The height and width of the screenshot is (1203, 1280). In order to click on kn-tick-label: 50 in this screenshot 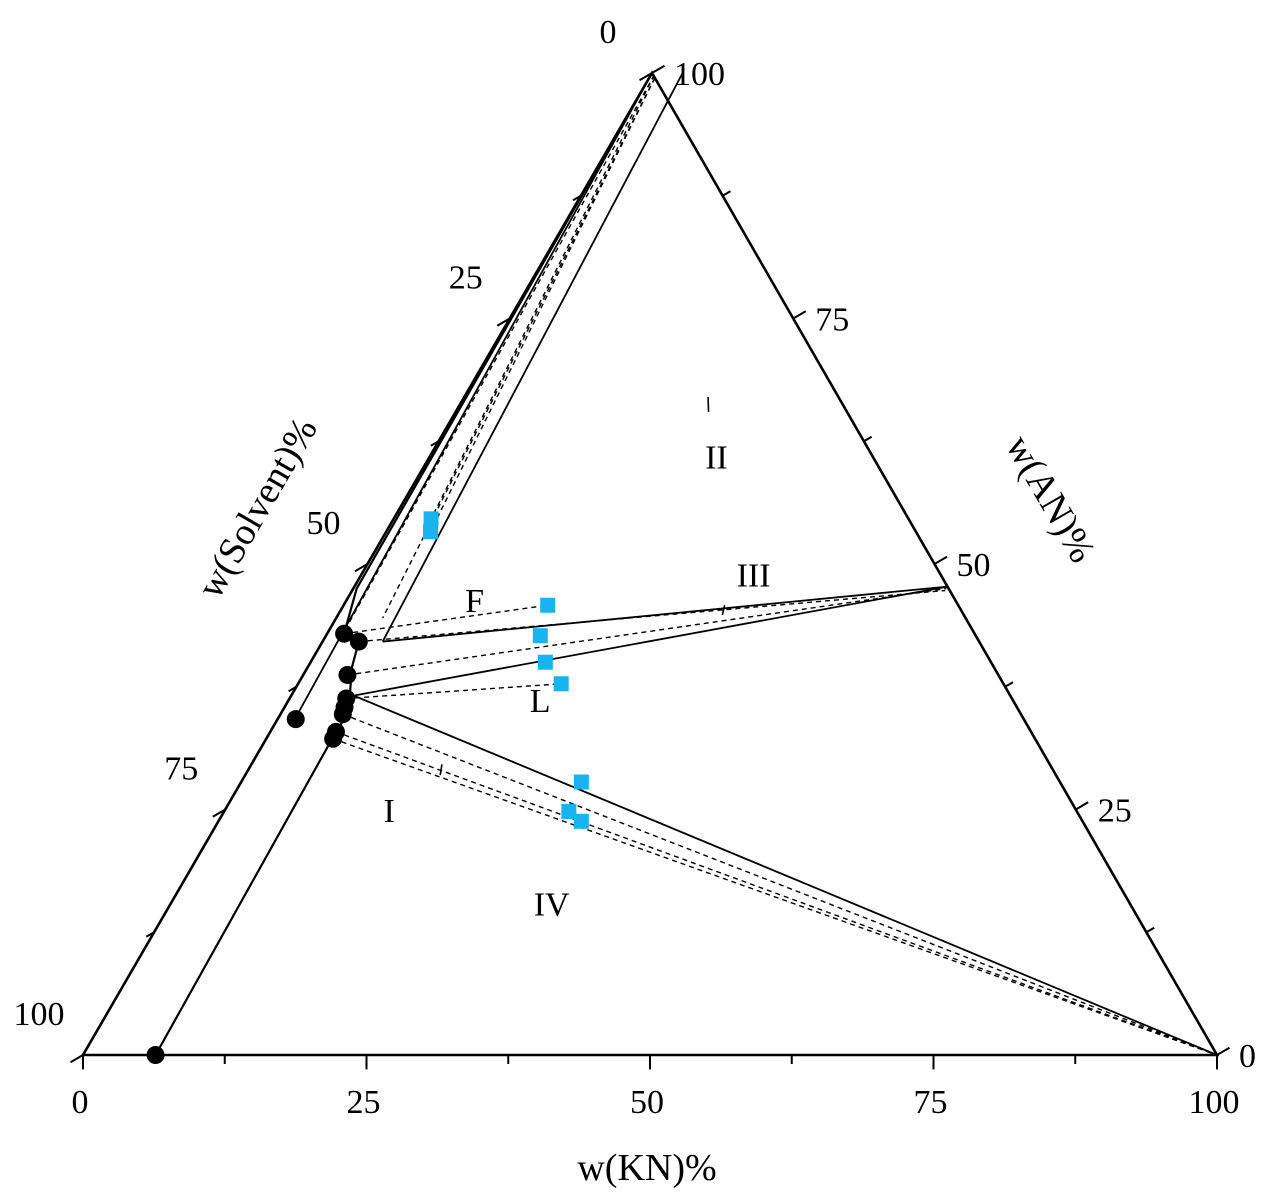, I will do `click(647, 1102)`.